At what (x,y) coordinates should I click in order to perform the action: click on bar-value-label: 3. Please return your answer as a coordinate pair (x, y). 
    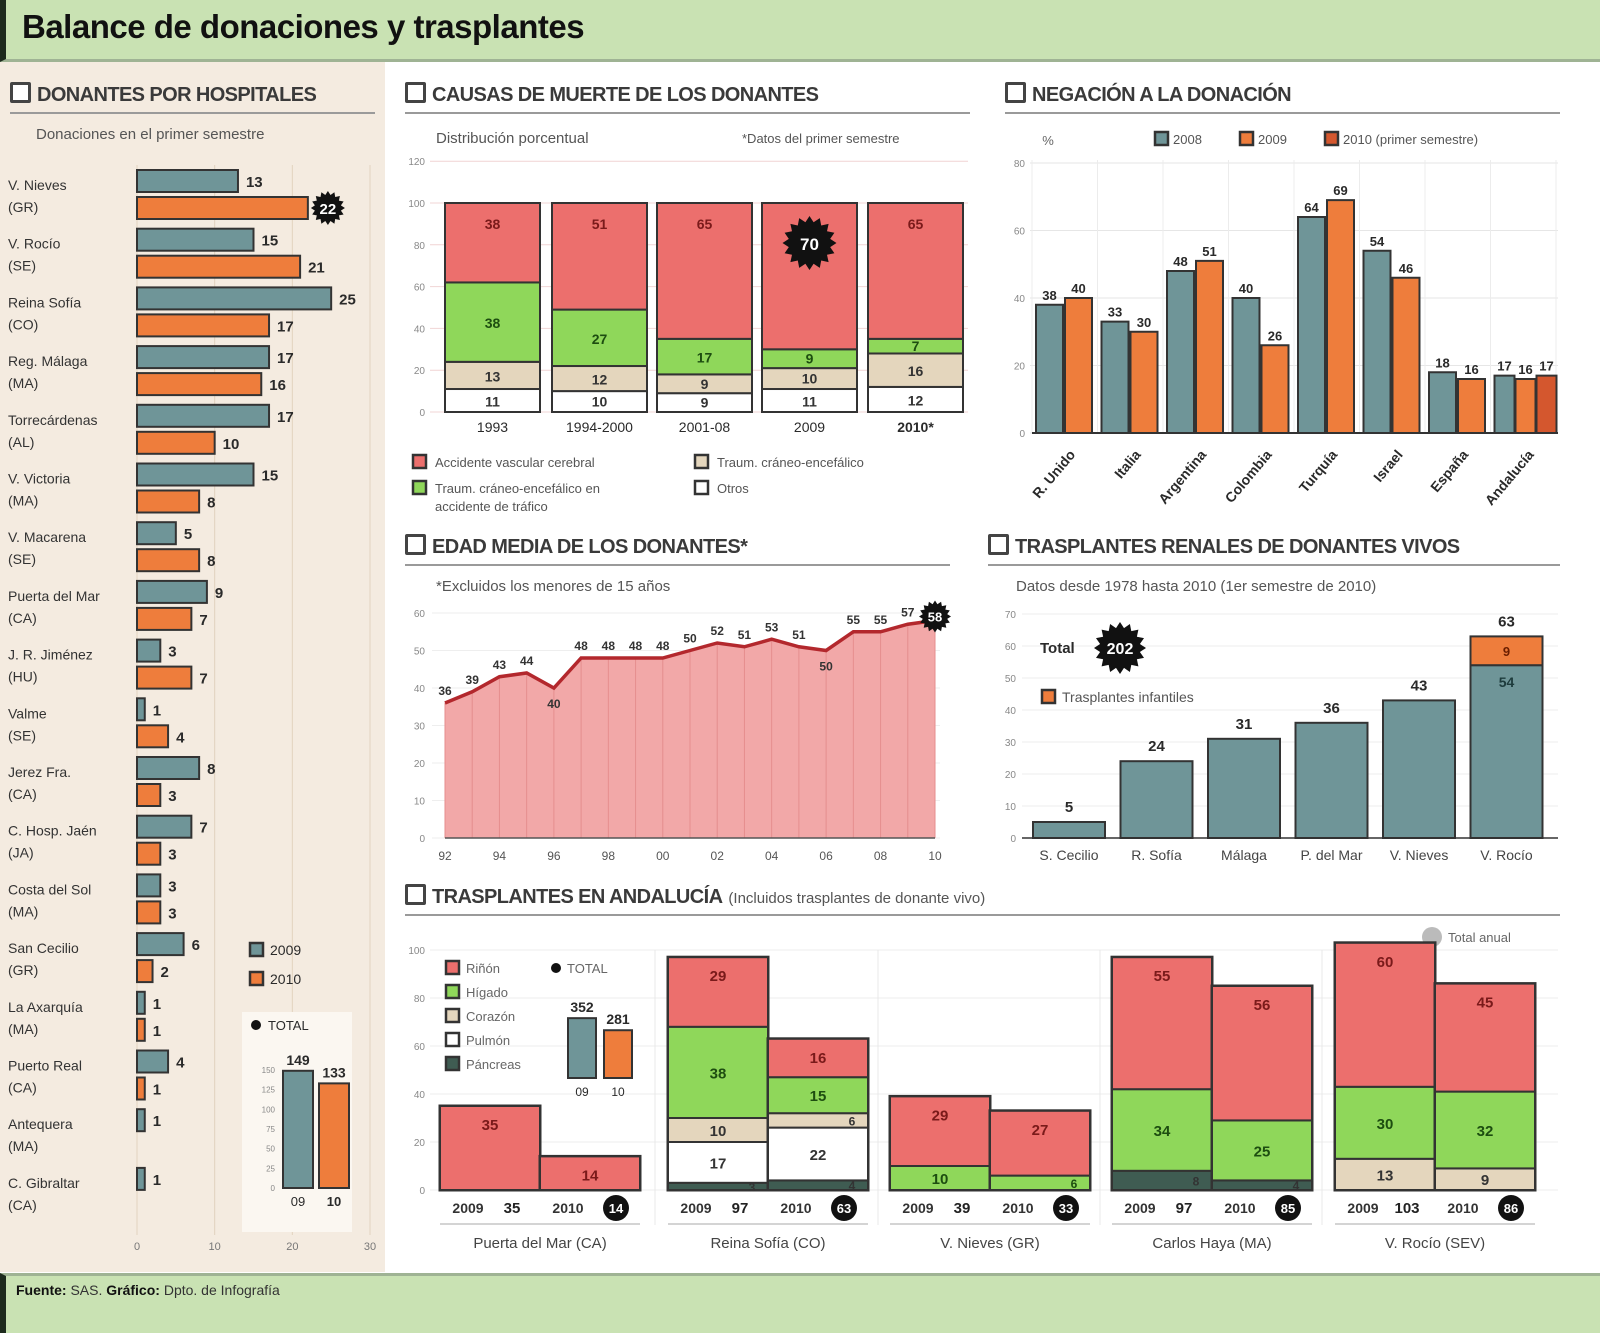
    Looking at the image, I should click on (172, 886).